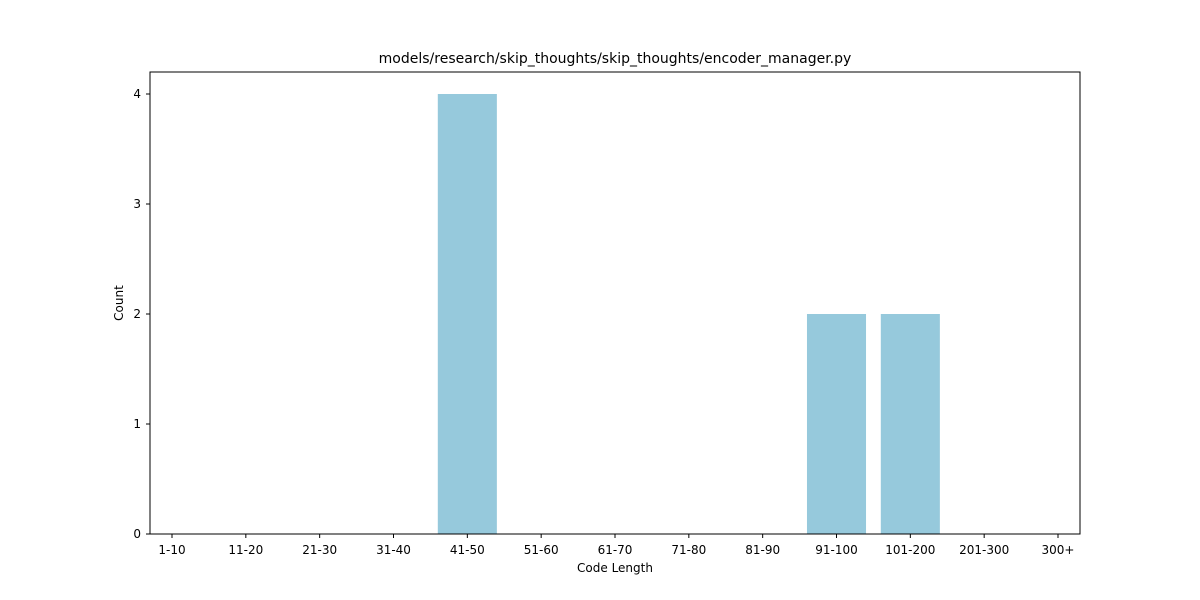 Image resolution: width=1200 pixels, height=600 pixels. What do you see at coordinates (467, 550) in the screenshot?
I see `x-tick-label: 41-50` at bounding box center [467, 550].